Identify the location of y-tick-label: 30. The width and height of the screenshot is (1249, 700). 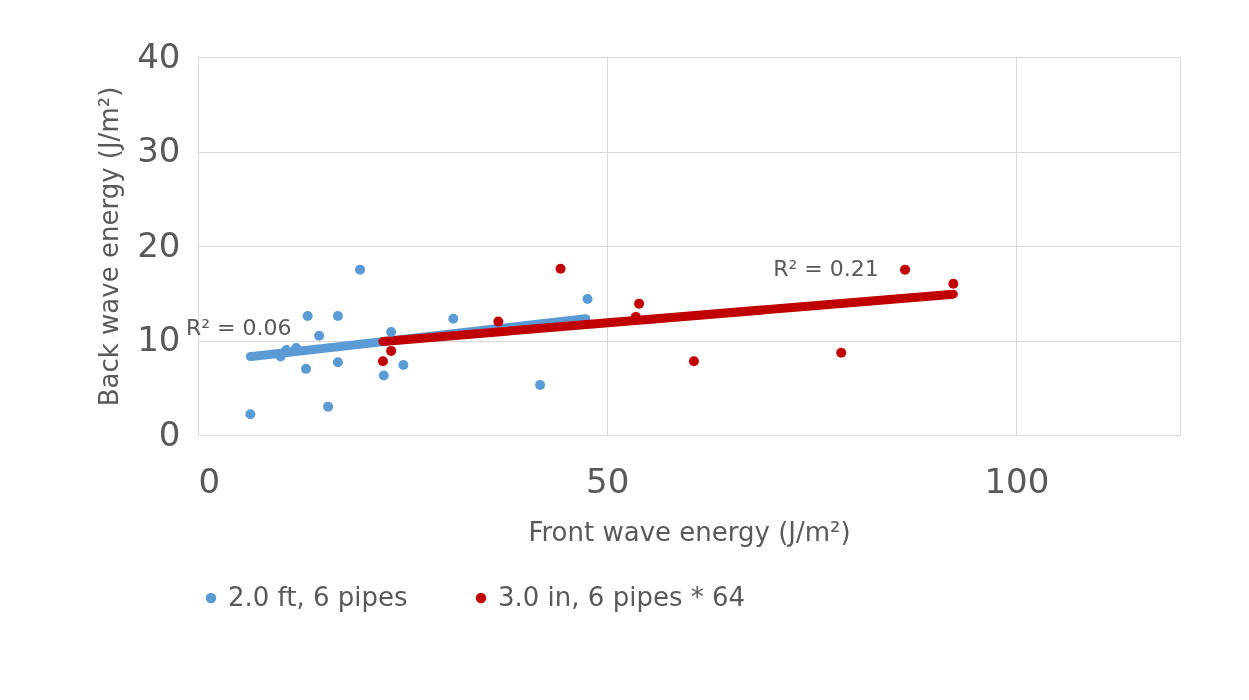
(159, 150).